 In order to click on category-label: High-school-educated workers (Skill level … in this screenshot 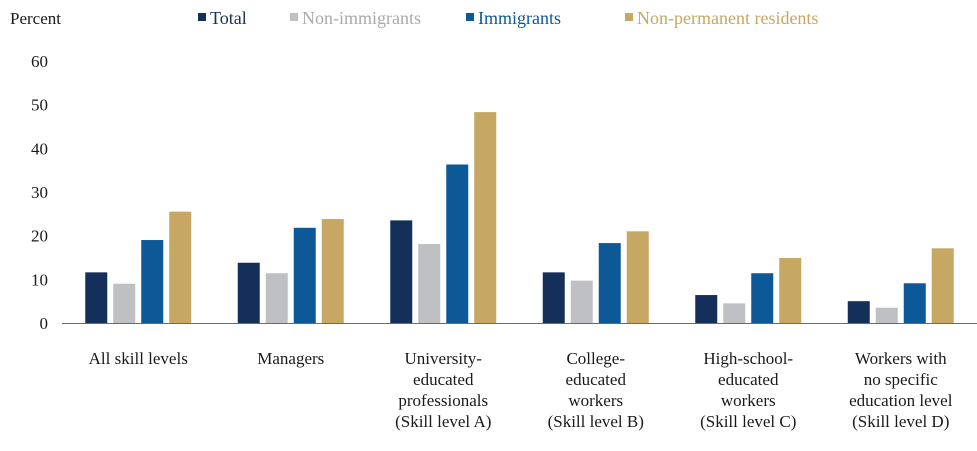, I will do `click(748, 390)`.